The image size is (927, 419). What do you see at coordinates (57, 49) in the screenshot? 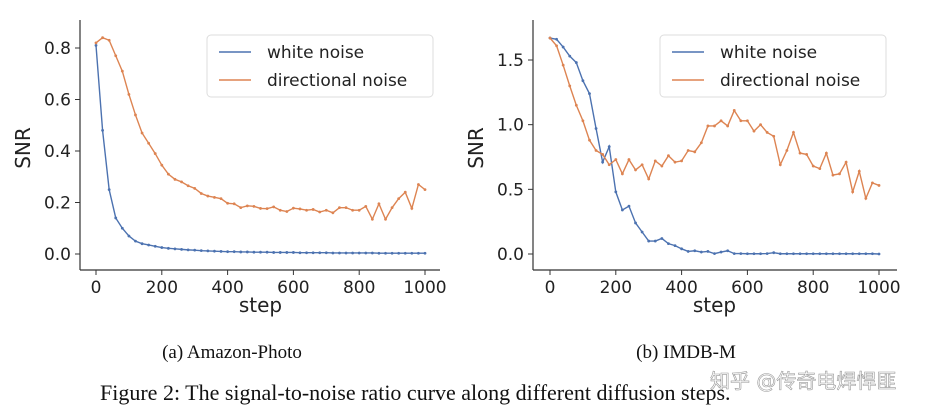
I see `y-tick-label: 0.8` at bounding box center [57, 49].